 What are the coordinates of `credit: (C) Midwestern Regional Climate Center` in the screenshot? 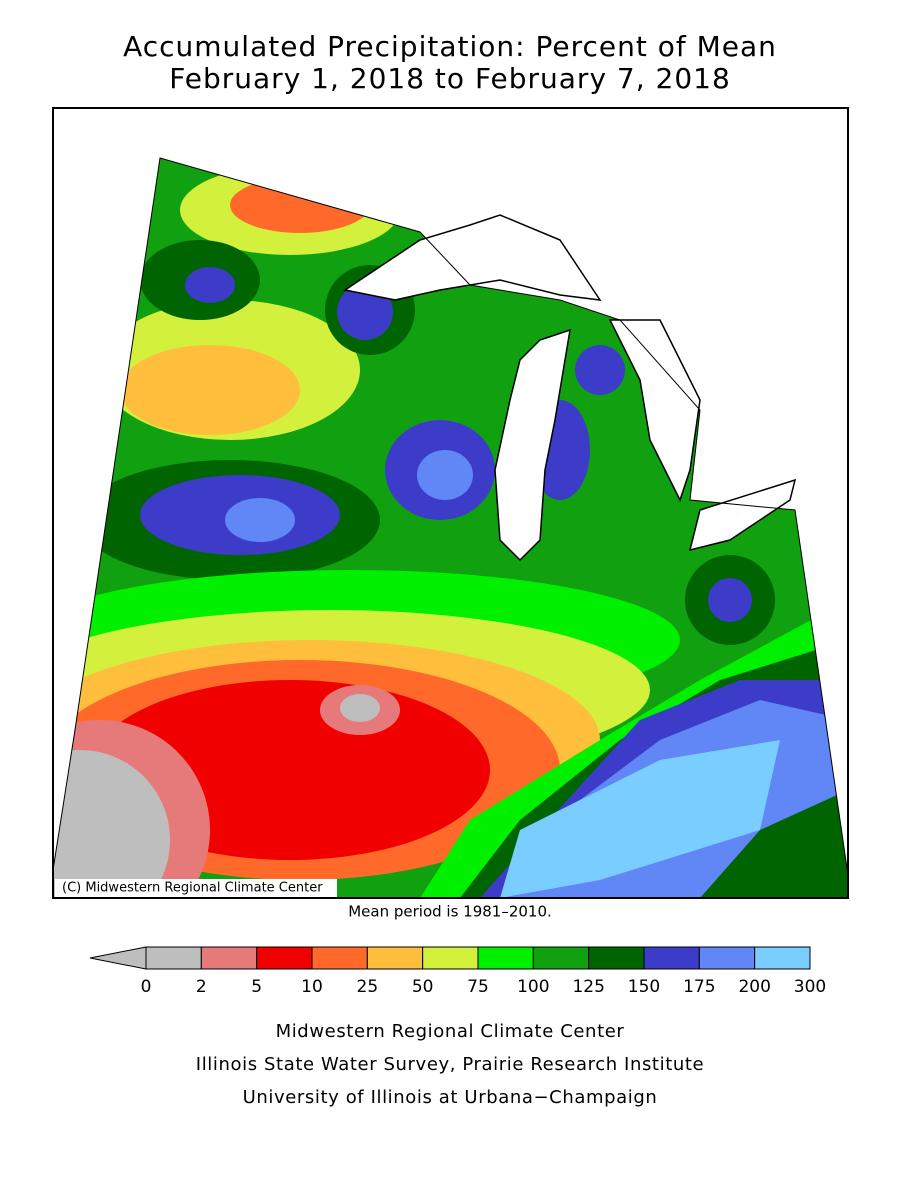 It's located at (192, 888).